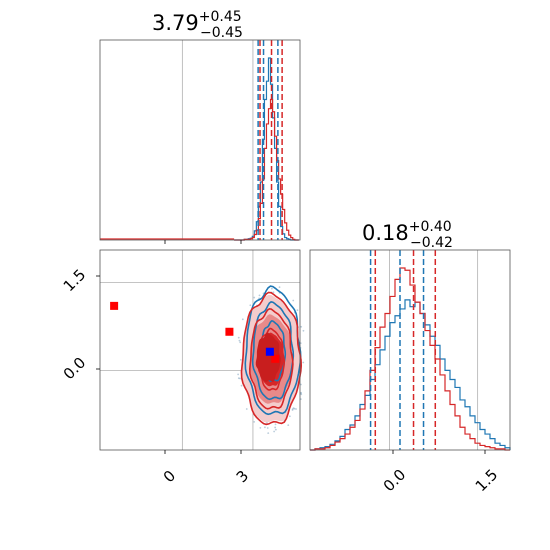 This screenshot has width=550, height=550. Describe the element at coordinates (75, 281) in the screenshot. I see `scatter-yticklabel-1p5: 1.5` at that location.